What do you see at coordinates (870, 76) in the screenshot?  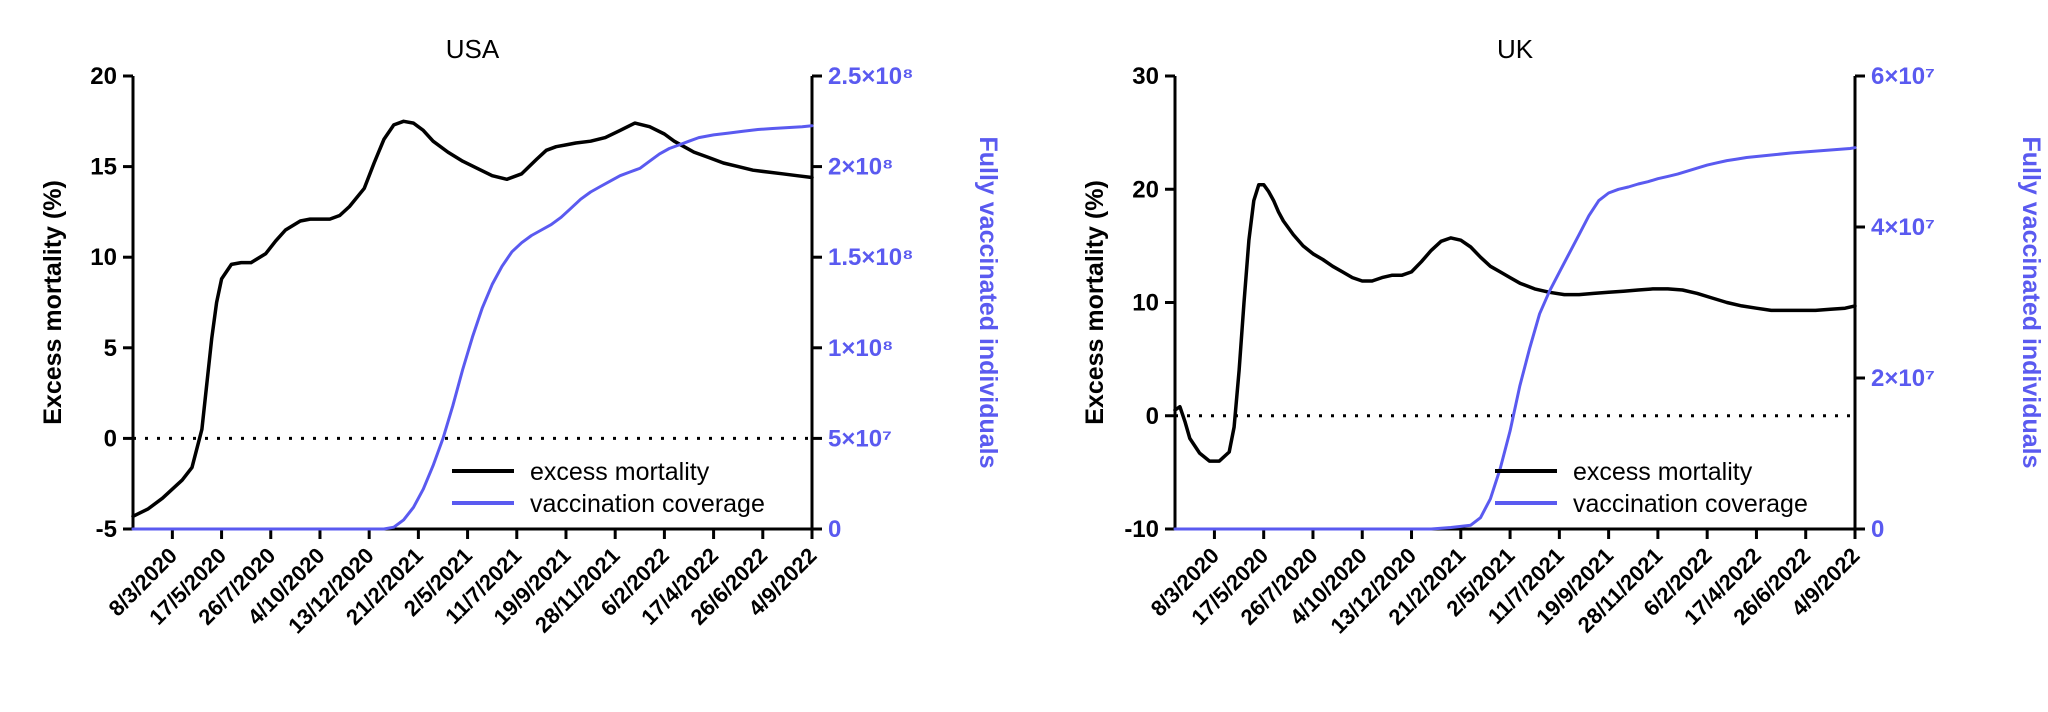 I see `y2-tick-label: 2.5×10⁸` at bounding box center [870, 76].